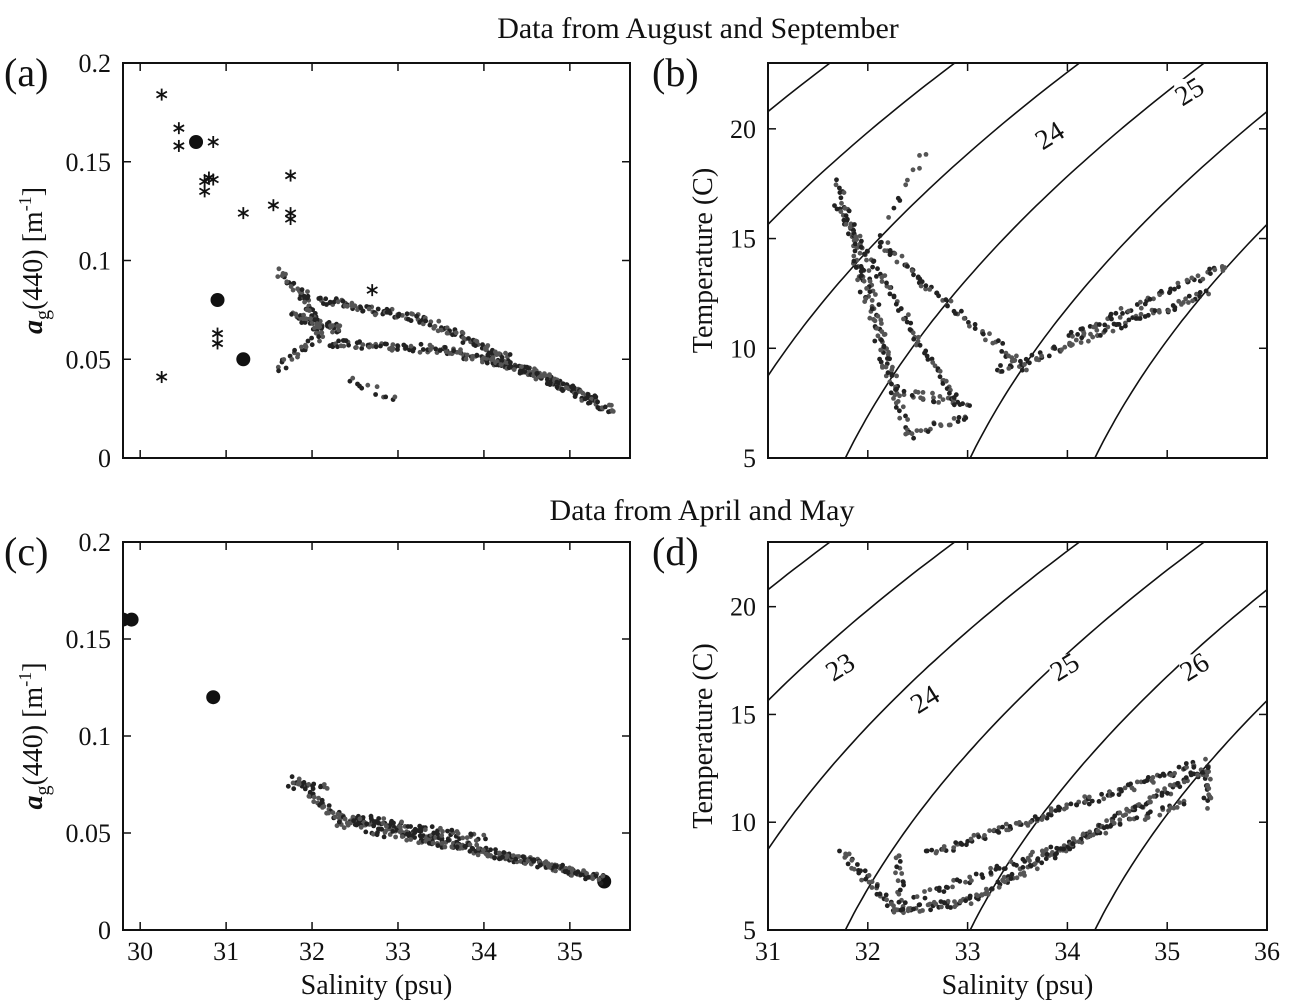 This screenshot has height=1004, width=1293. Describe the element at coordinates (89, 162) in the screenshot. I see `y-tick-label: 0.15` at that location.